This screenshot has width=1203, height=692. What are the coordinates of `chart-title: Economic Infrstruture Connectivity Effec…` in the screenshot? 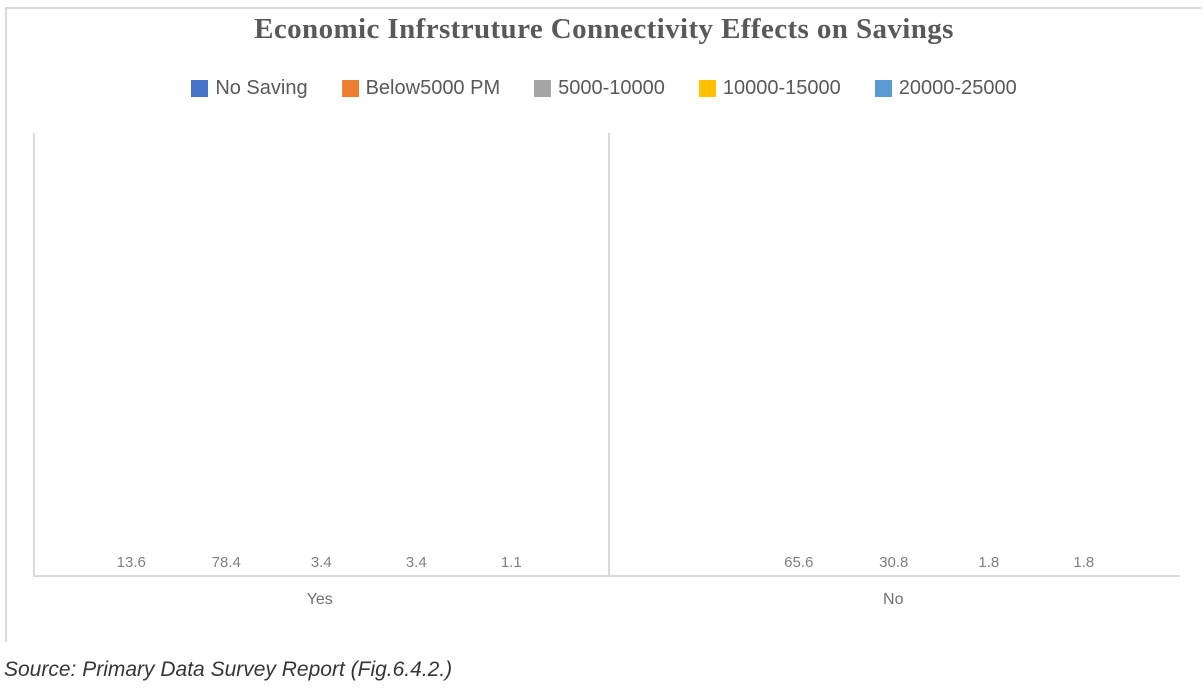 It's located at (604, 29).